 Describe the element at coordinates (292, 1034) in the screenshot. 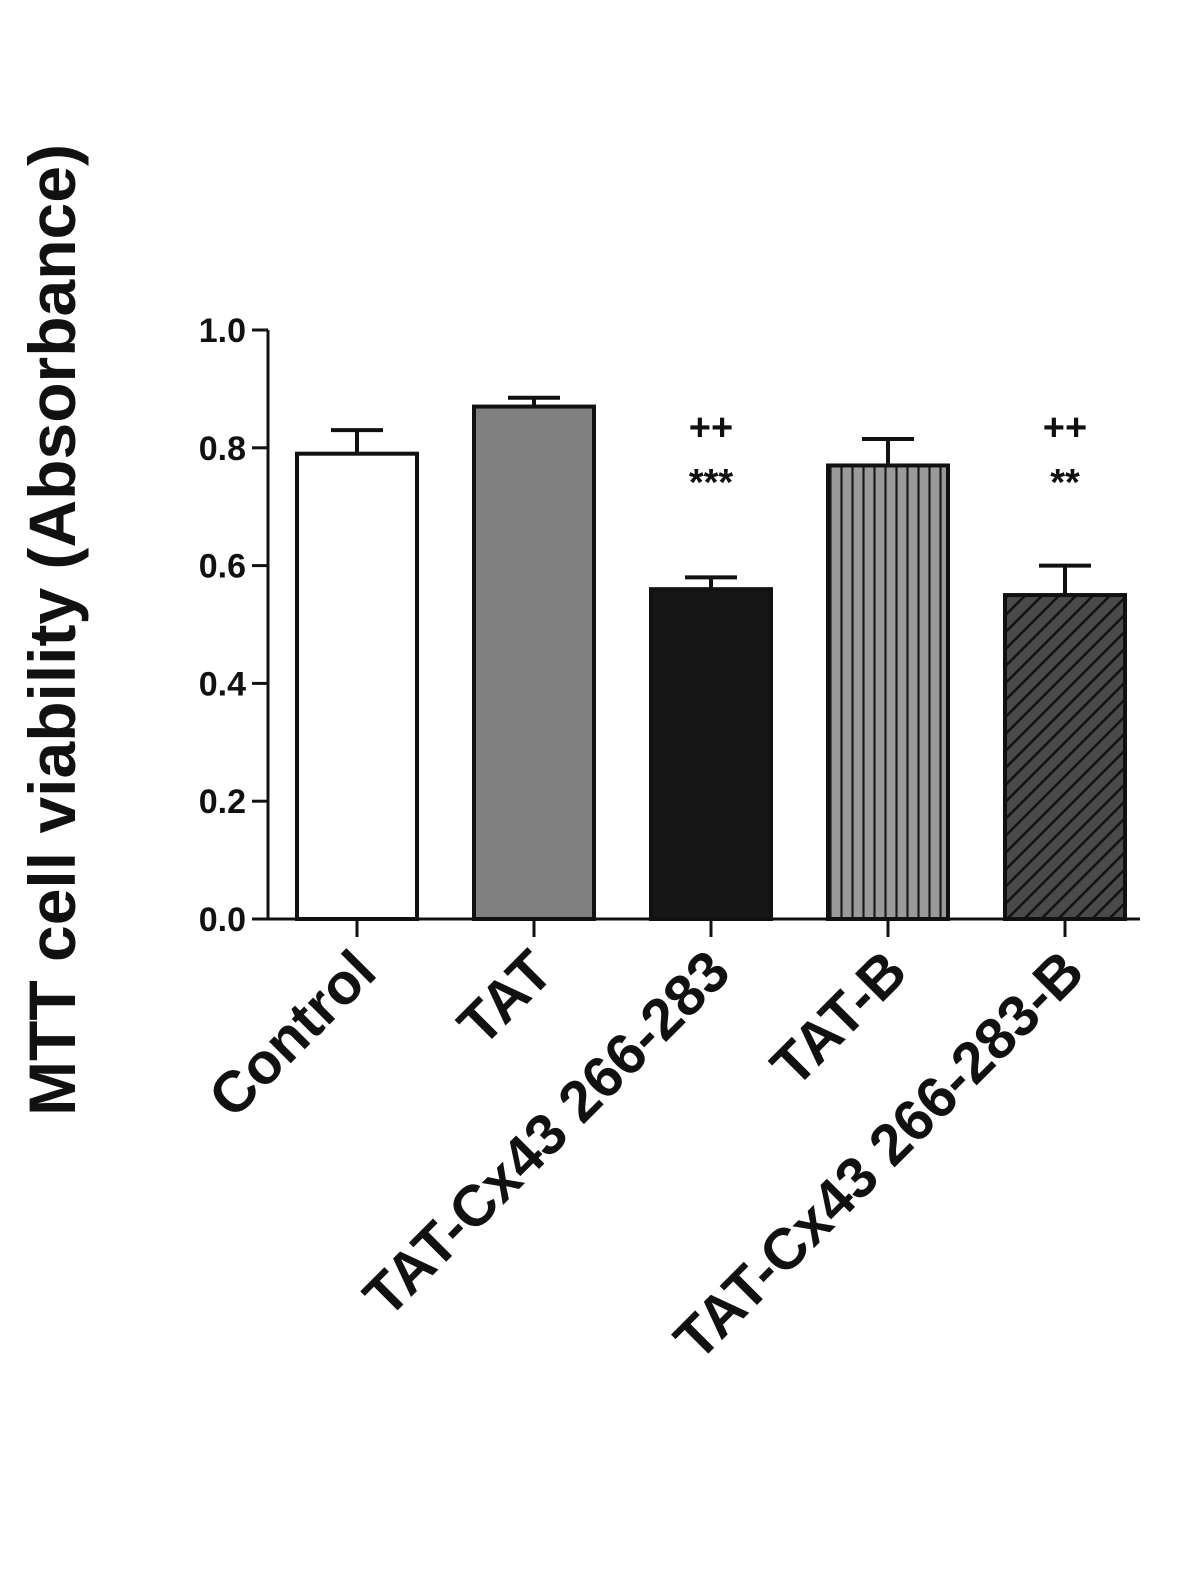

I see `x-tick-label: Control` at that location.